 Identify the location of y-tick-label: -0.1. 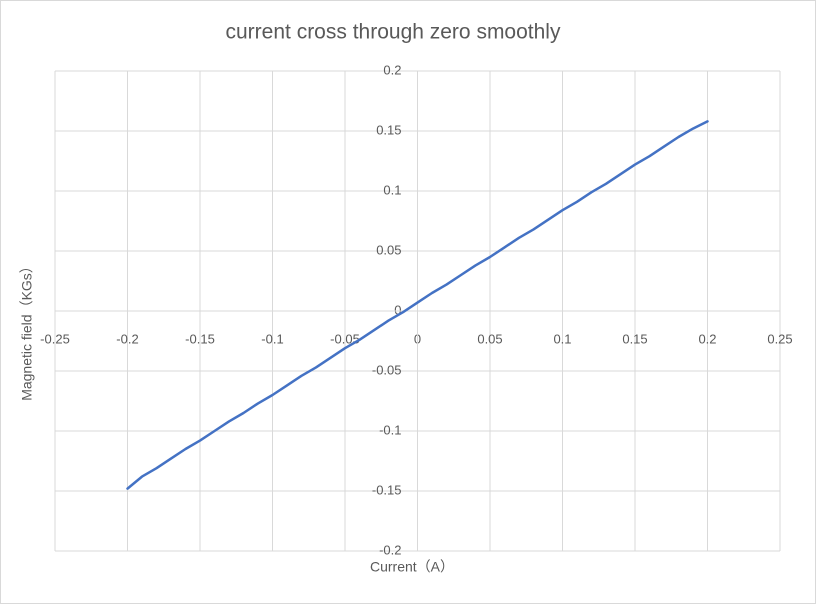
(390, 429).